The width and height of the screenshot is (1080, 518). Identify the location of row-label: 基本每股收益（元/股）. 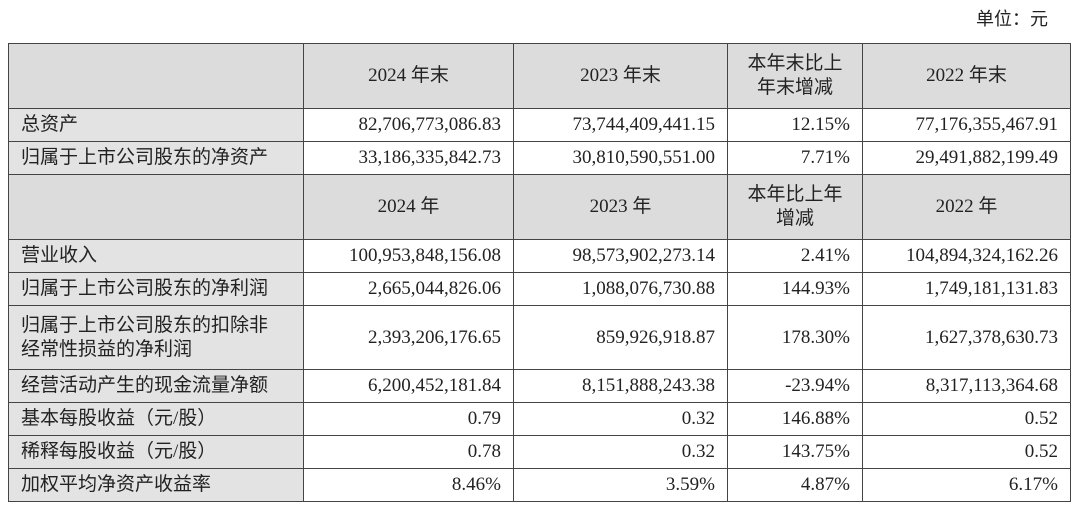
(156, 419).